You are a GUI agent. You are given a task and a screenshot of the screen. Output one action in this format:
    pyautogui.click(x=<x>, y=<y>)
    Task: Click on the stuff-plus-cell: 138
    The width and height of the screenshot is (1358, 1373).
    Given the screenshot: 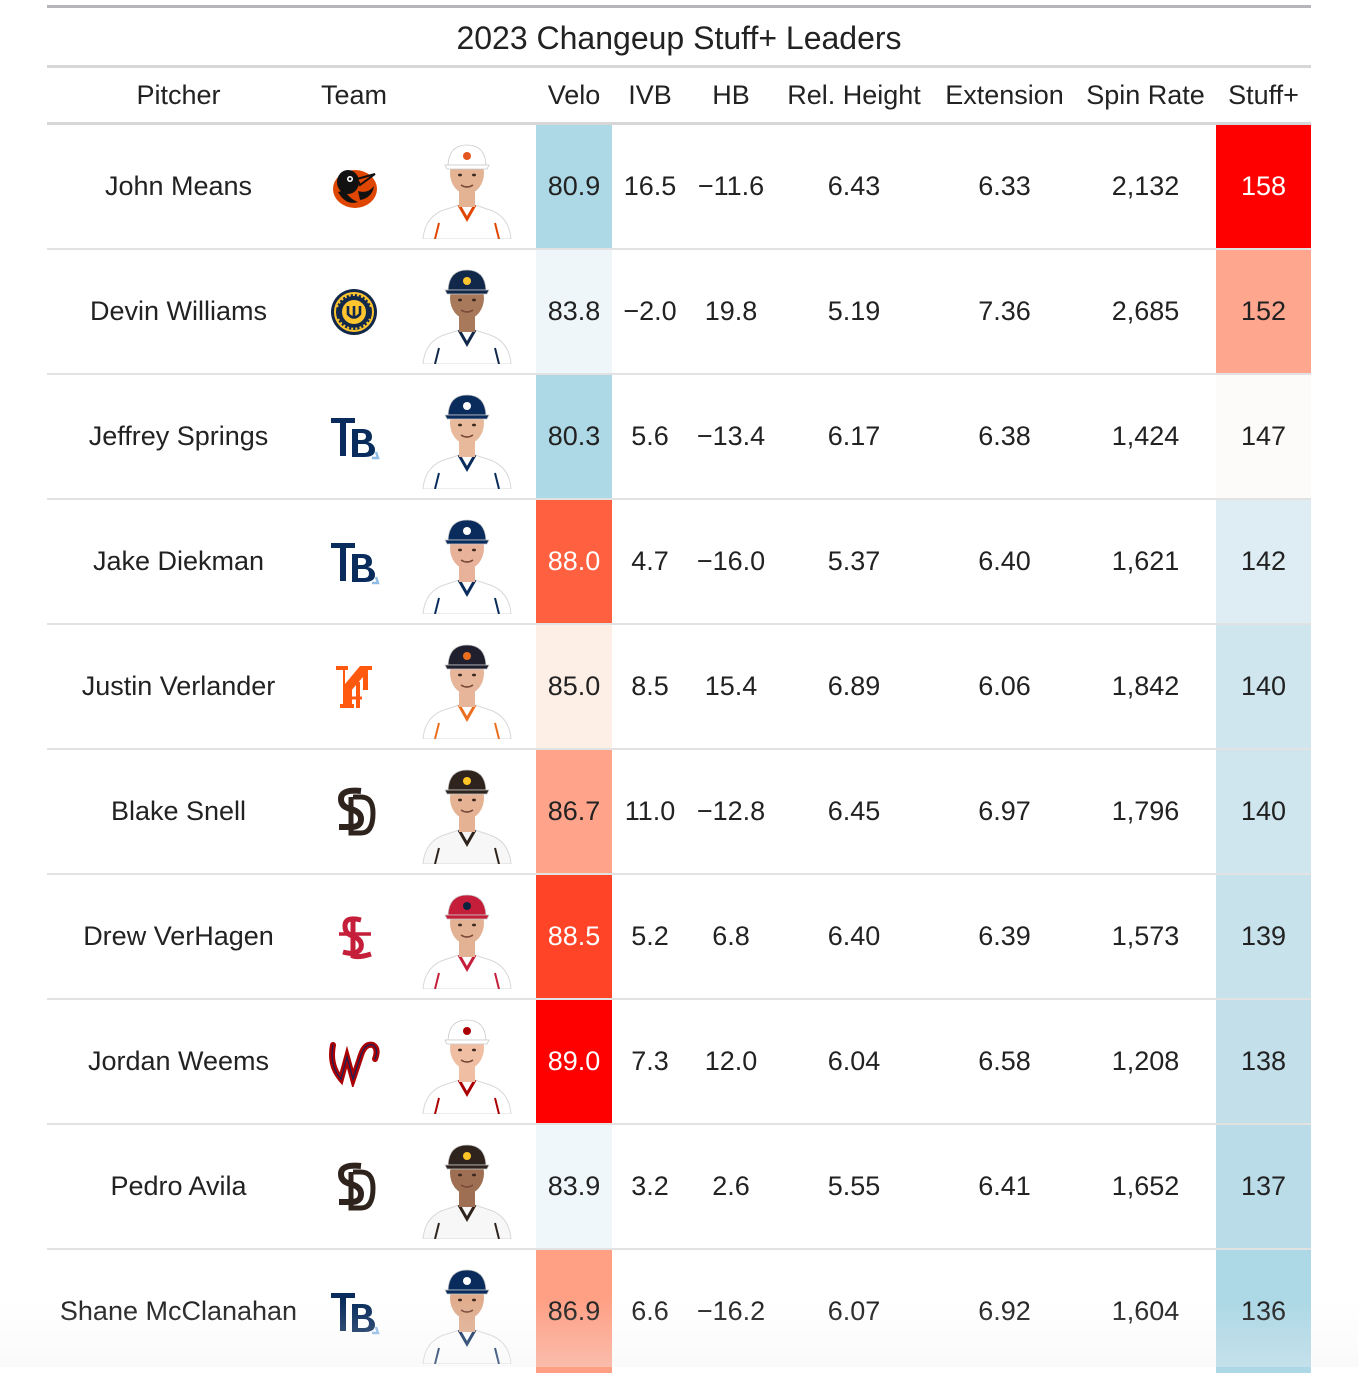 What is the action you would take?
    pyautogui.click(x=1263, y=1061)
    